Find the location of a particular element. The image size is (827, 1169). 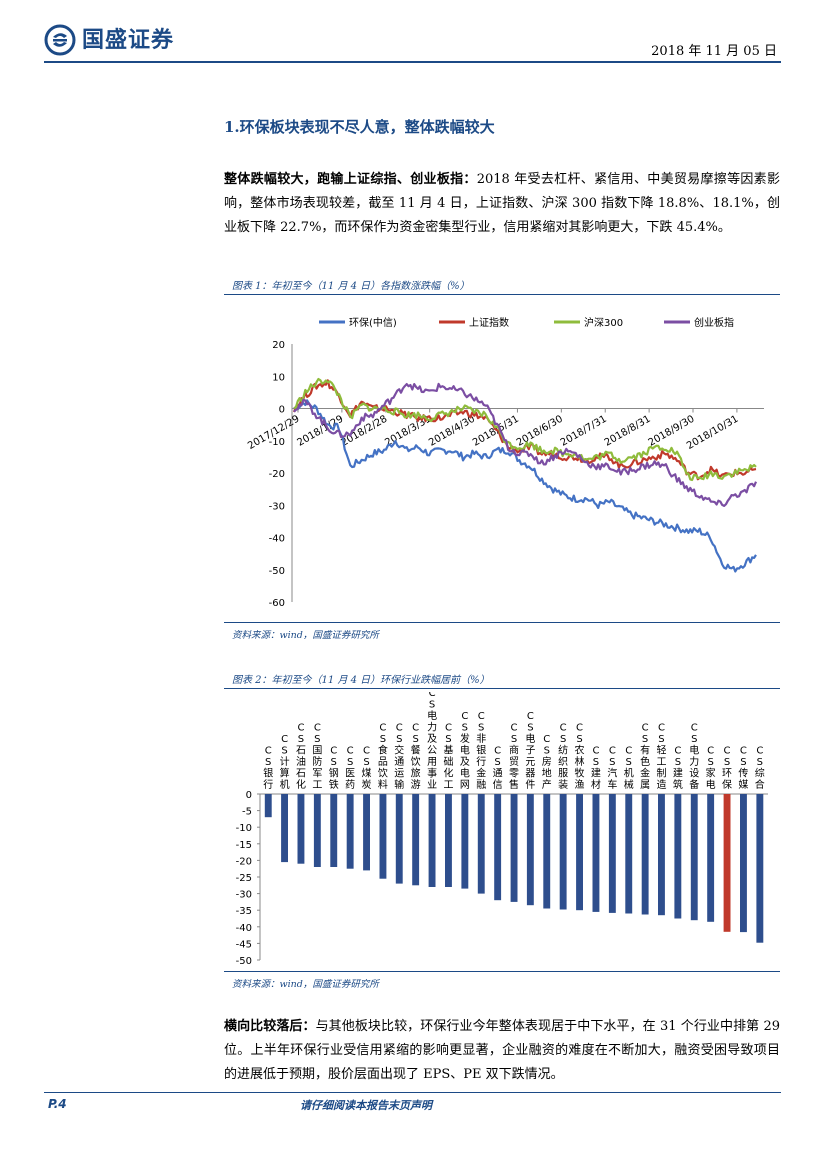

category-label: C S 食品饮料 is located at coordinates (383, 757).